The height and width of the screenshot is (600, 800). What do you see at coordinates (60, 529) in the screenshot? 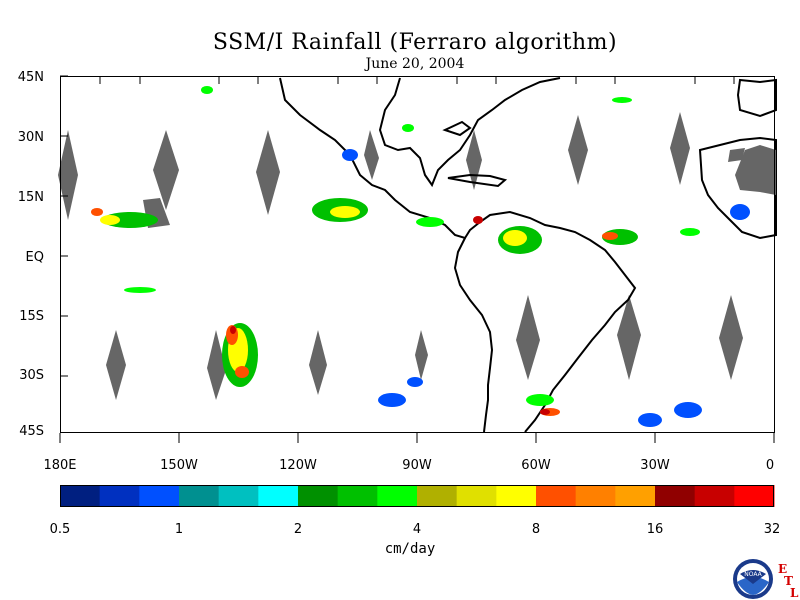
I see `colorbar-tick-0-5: 0.5` at bounding box center [60, 529].